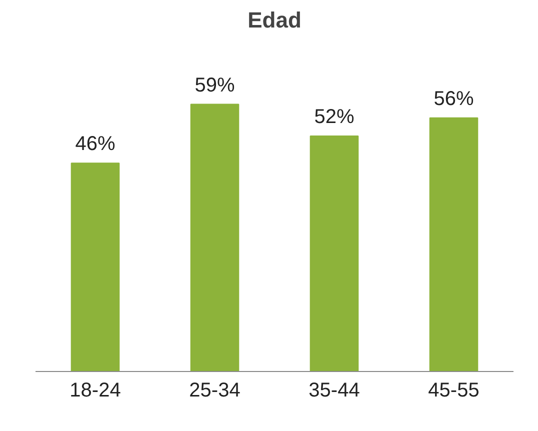  I want to click on chart-title: Edad, so click(275, 20).